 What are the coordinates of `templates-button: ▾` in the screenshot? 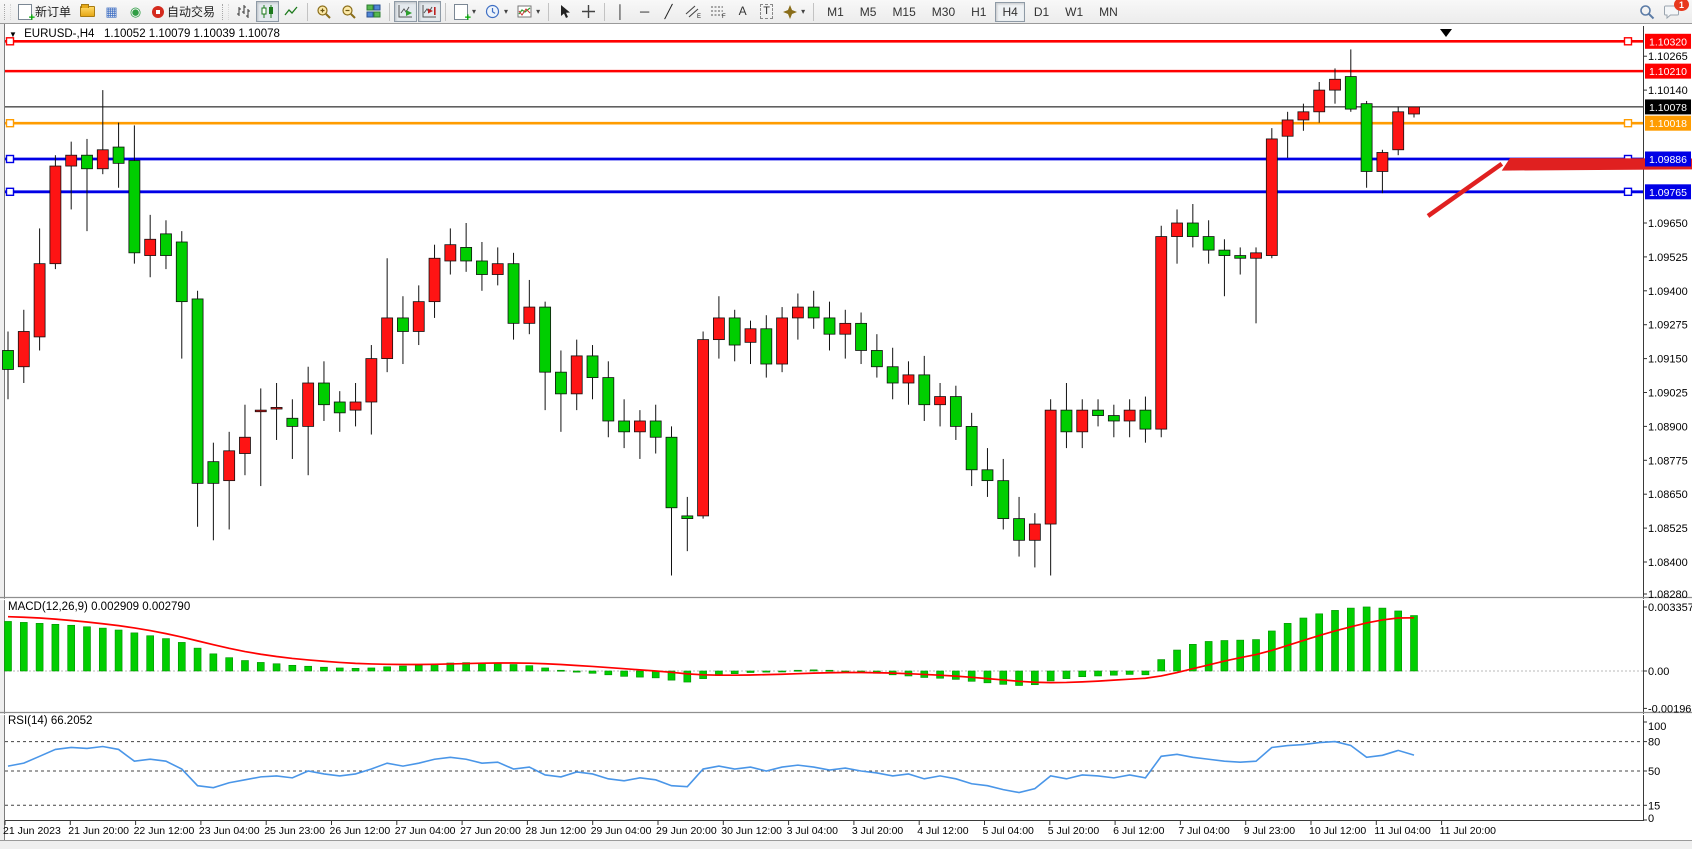 It's located at (528, 11).